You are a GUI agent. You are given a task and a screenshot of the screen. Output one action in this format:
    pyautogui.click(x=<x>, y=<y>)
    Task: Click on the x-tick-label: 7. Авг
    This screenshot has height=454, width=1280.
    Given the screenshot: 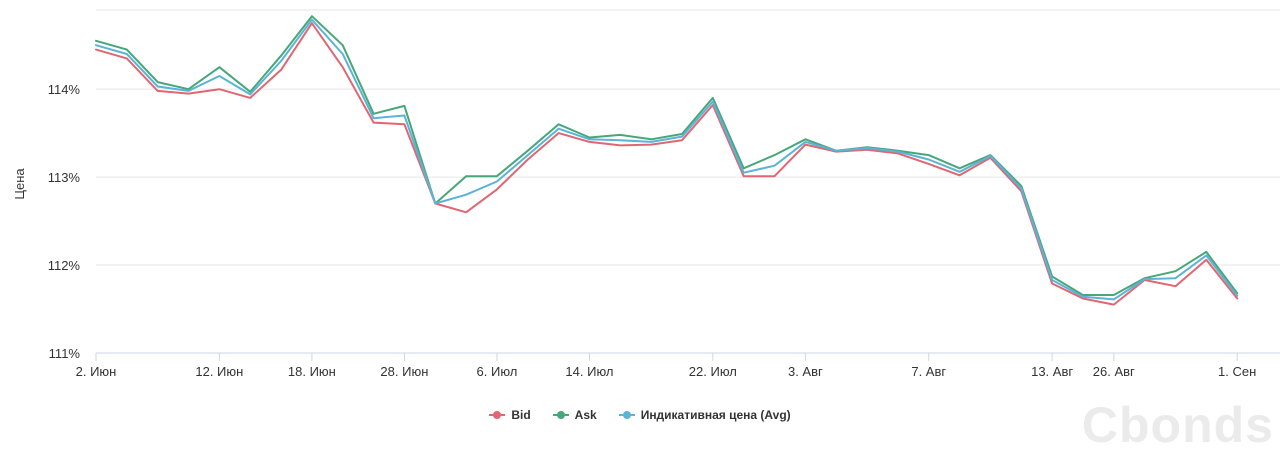 What is the action you would take?
    pyautogui.click(x=928, y=371)
    